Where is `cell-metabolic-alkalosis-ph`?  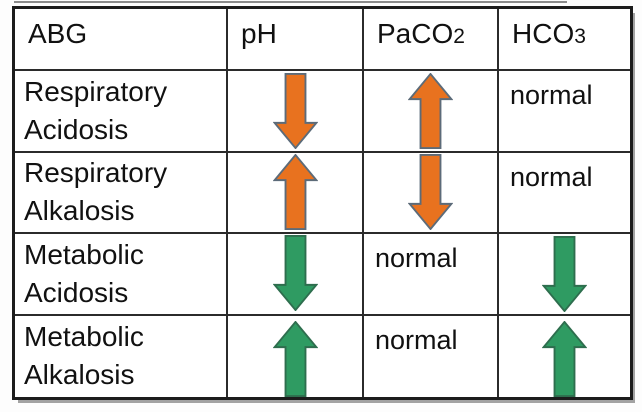 cell-metabolic-alkalosis-ph is located at coordinates (296, 356).